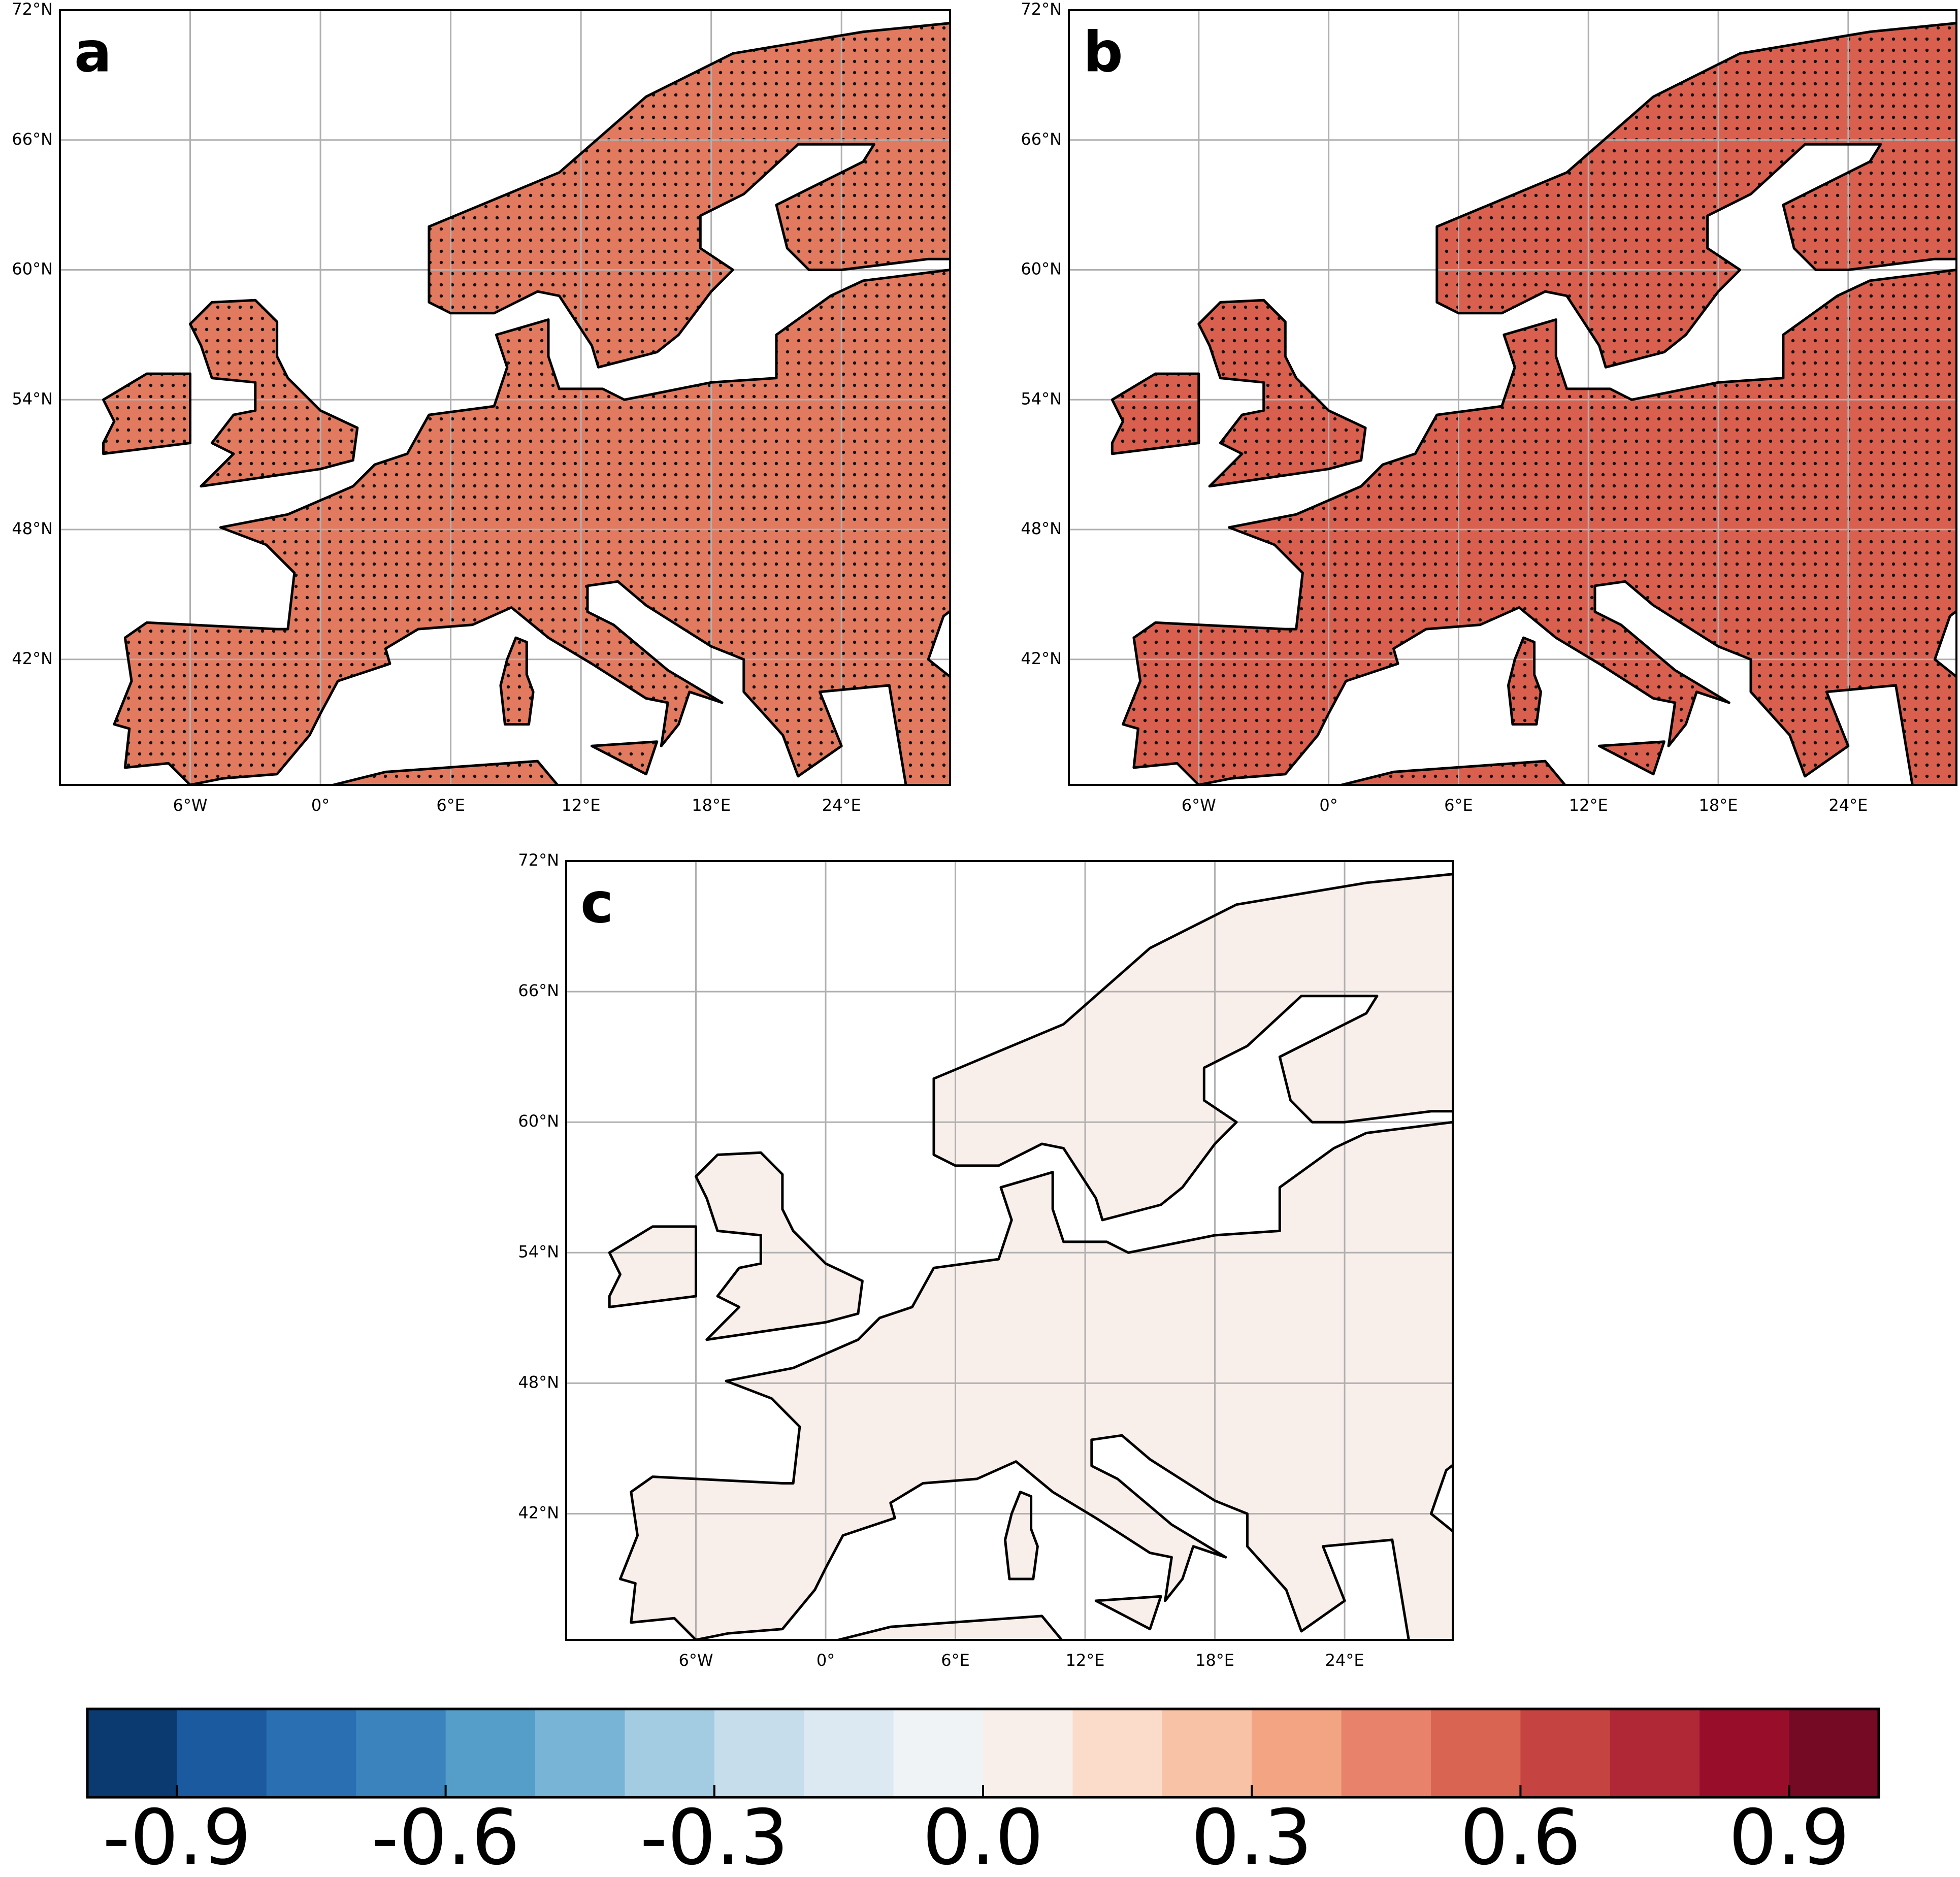 The height and width of the screenshot is (1877, 1960). I want to click on panel-letter: a, so click(93, 52).